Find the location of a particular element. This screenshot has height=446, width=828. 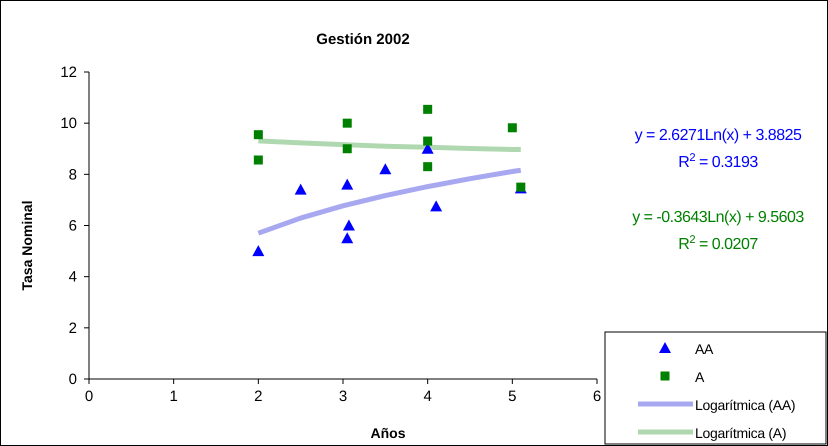

y-tick-label: 10 is located at coordinates (68, 123).